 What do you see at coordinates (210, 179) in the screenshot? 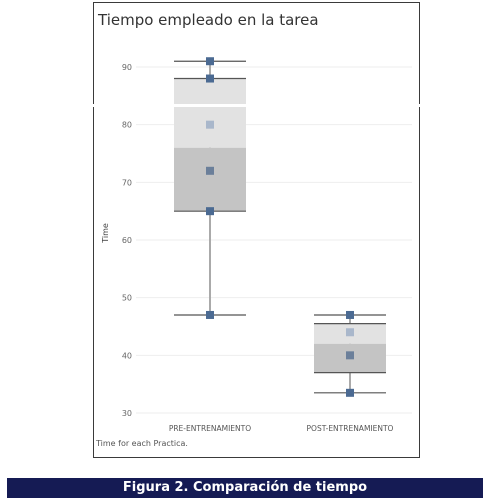
I see `pre-box-lower` at bounding box center [210, 179].